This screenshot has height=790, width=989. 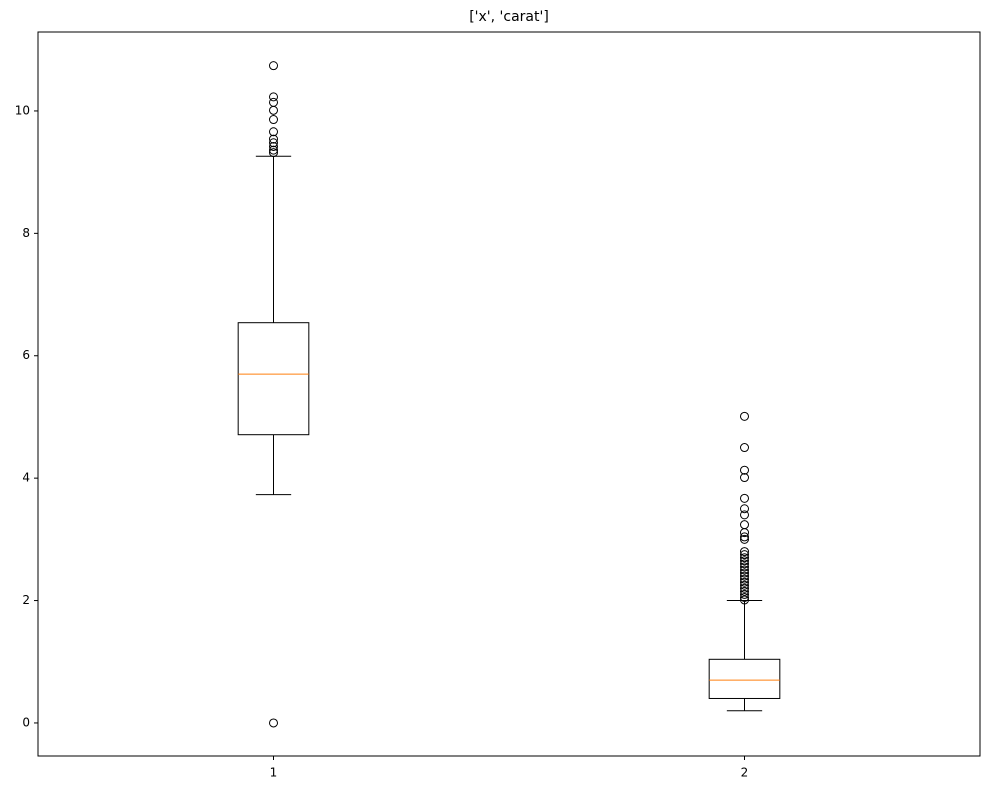 I want to click on y-tick-label: 4, so click(x=26, y=478).